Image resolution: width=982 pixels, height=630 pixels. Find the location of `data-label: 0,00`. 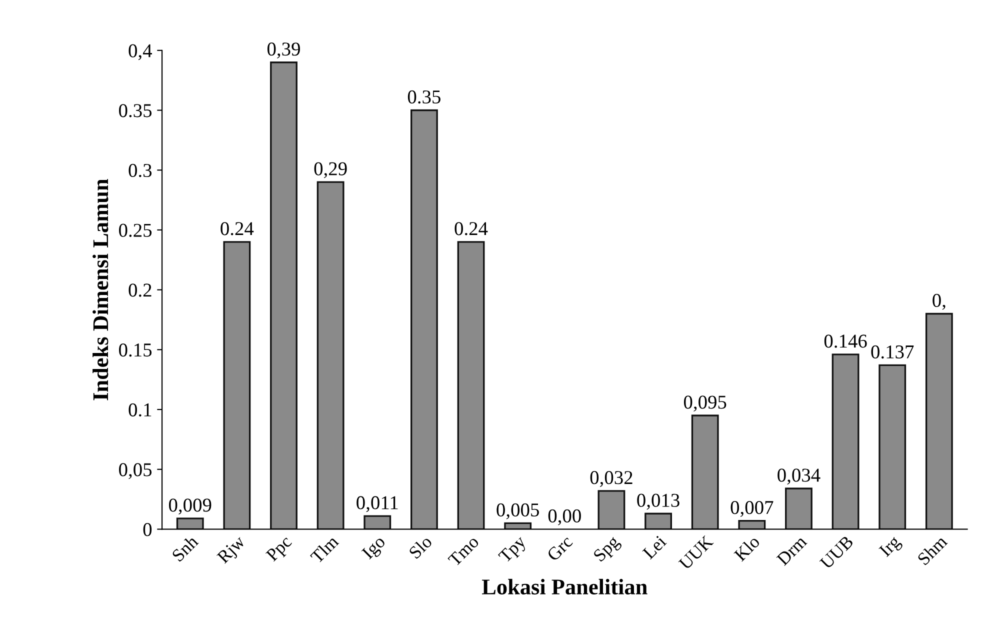

data-label: 0,00 is located at coordinates (564, 517).